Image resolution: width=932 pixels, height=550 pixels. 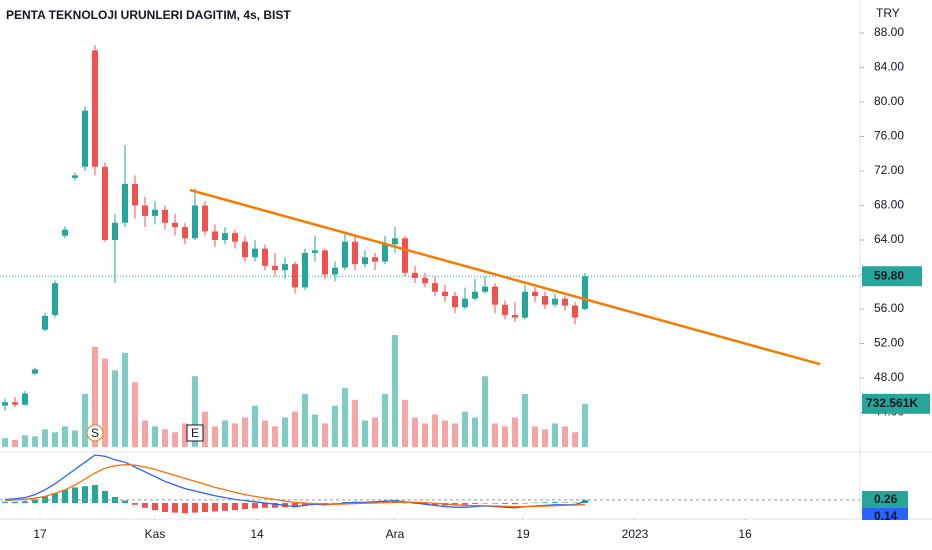 What do you see at coordinates (889, 343) in the screenshot?
I see `y-tick-label: 52.00` at bounding box center [889, 343].